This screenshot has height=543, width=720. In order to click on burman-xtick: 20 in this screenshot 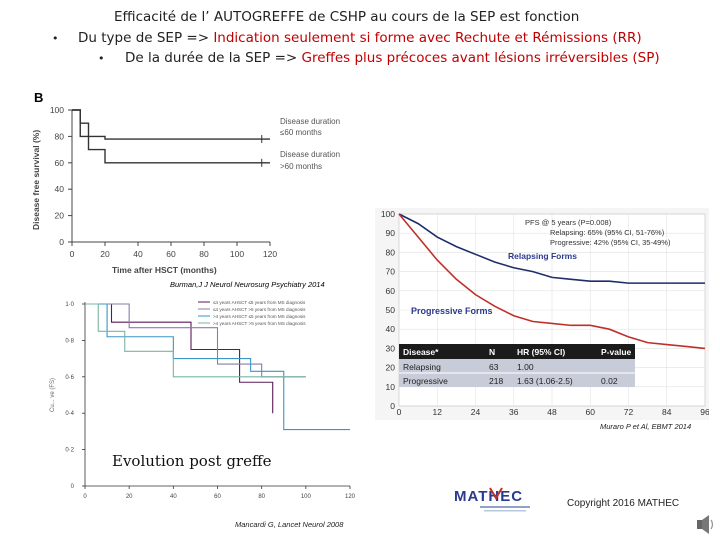, I will do `click(105, 254)`.